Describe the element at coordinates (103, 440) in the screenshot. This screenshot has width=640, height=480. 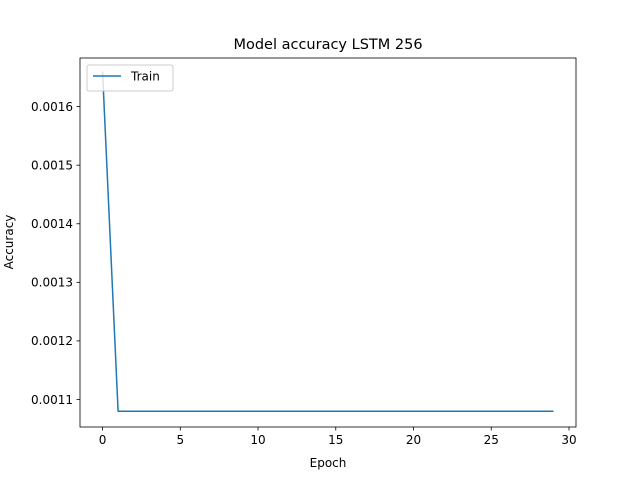
I see `x-tick-label: 0` at that location.